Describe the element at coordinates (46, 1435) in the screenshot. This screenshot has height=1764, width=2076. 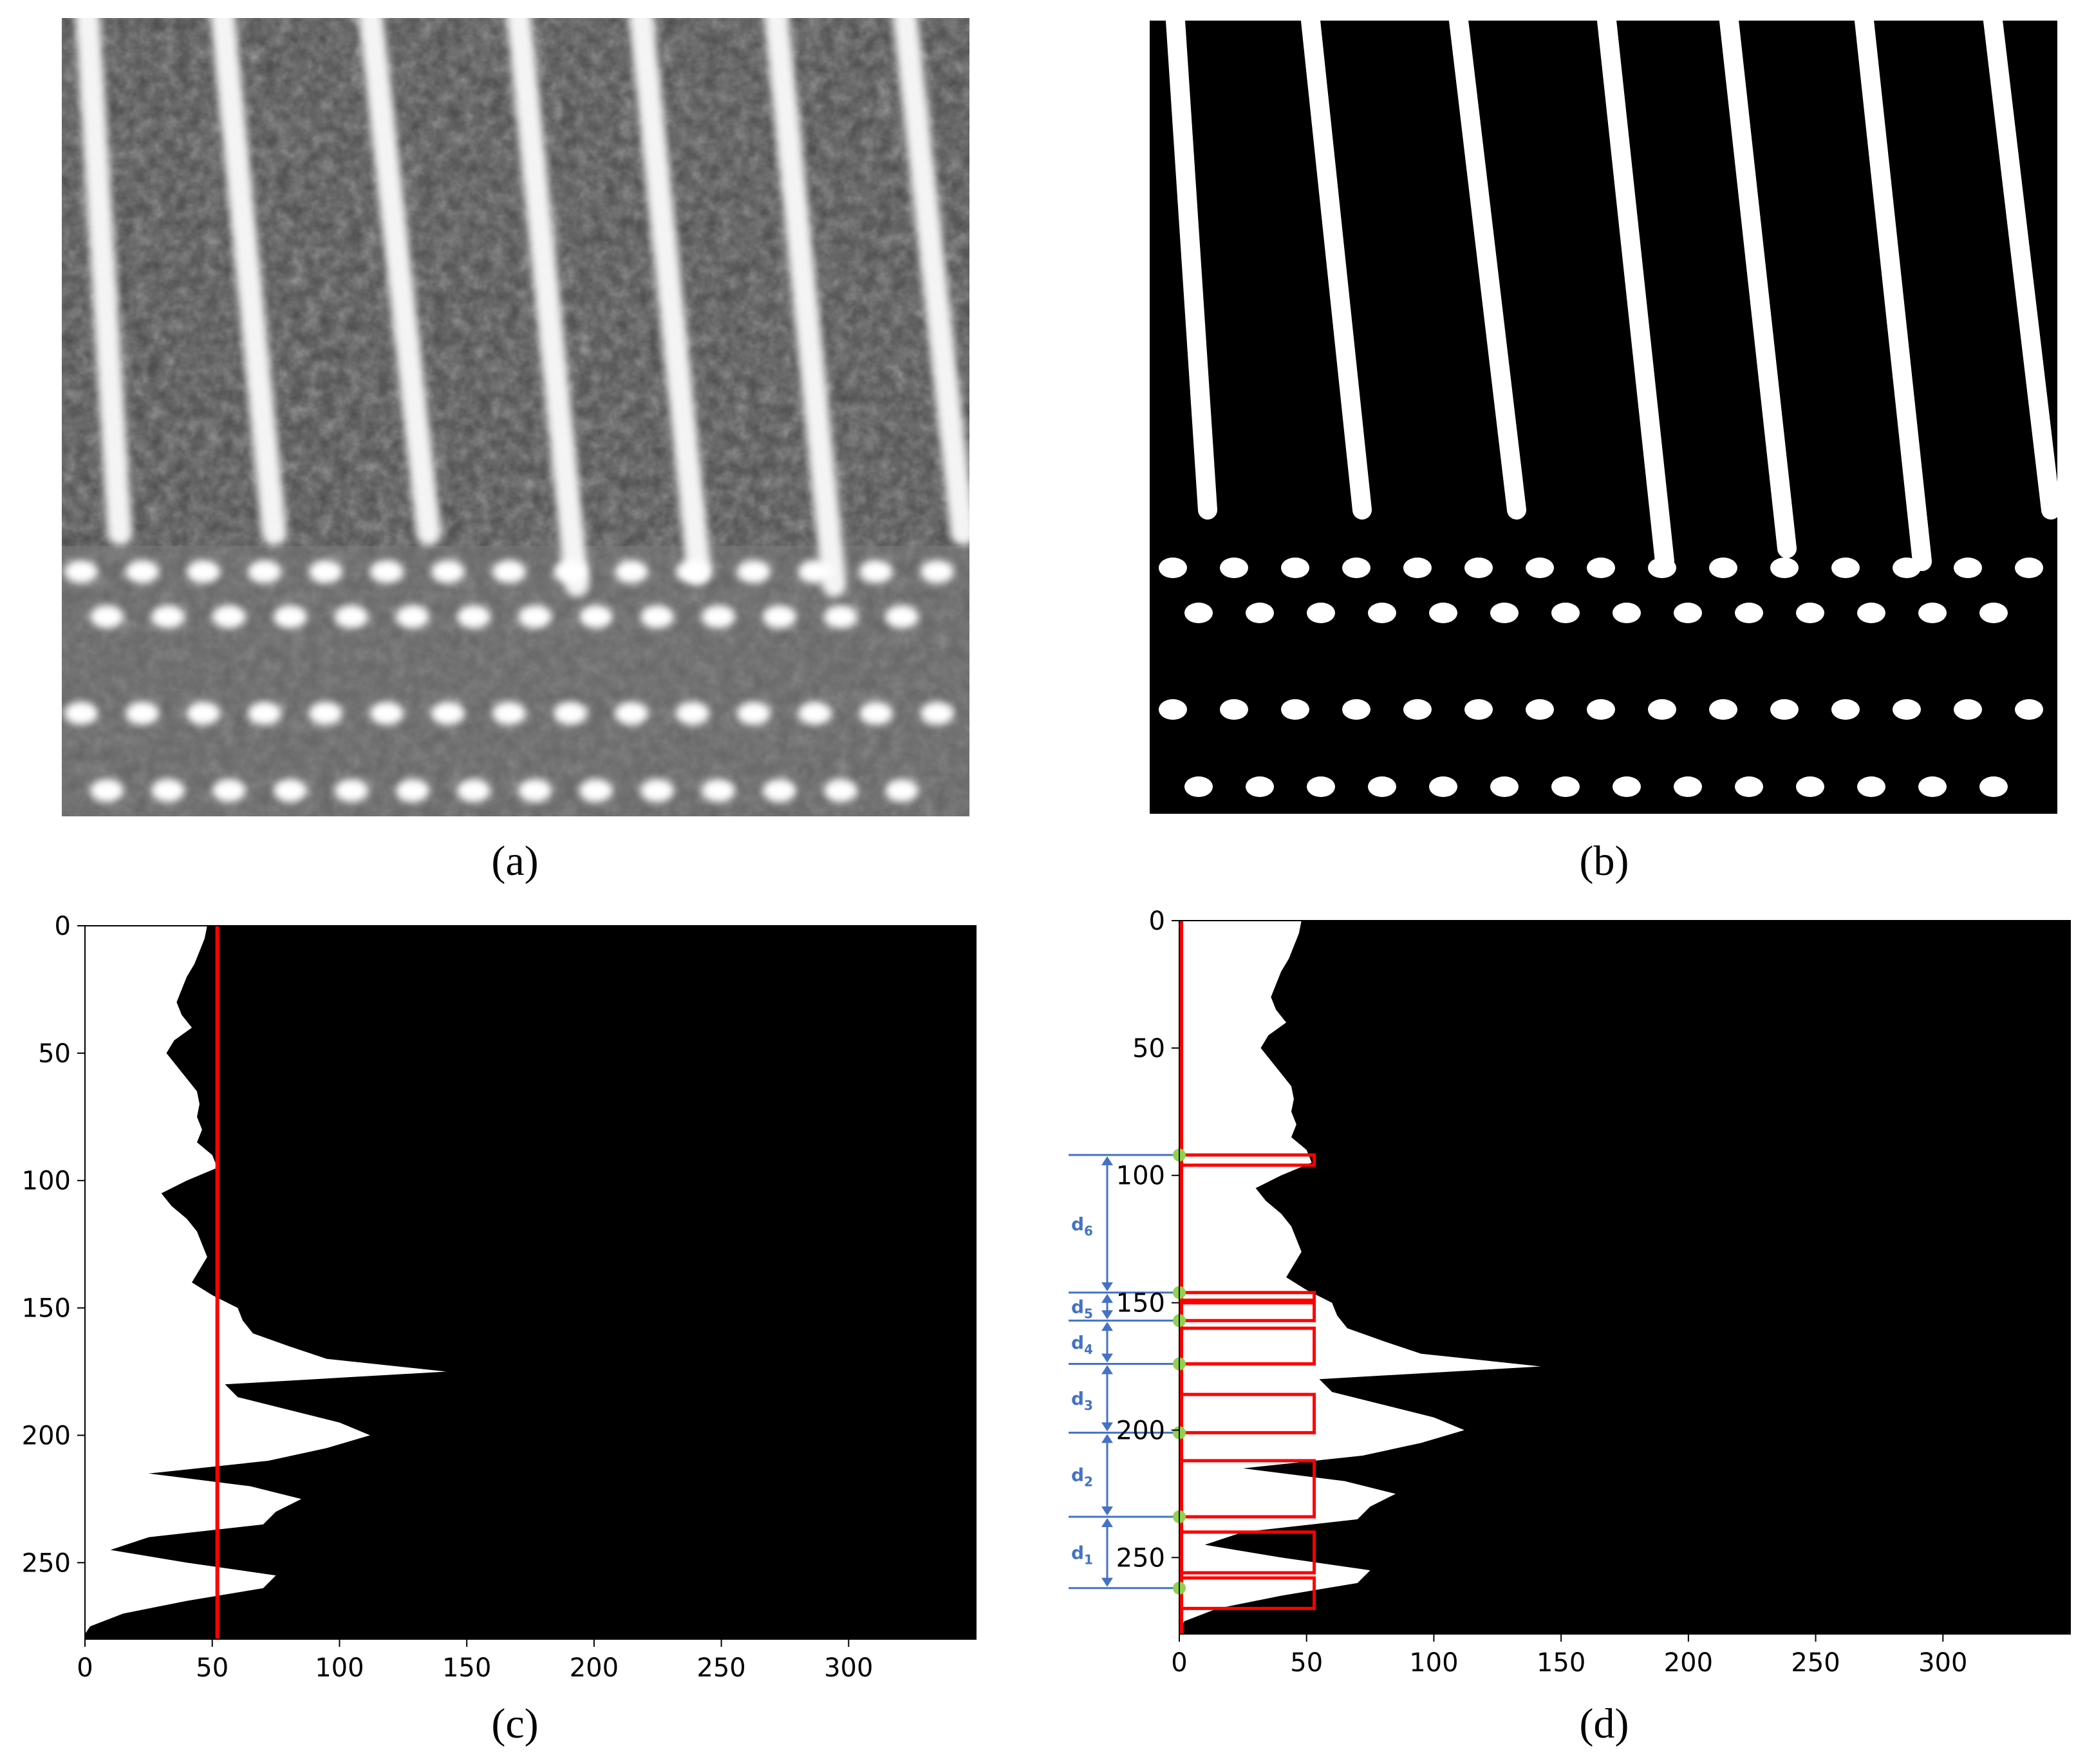
I see `y-tick-label: 200` at that location.